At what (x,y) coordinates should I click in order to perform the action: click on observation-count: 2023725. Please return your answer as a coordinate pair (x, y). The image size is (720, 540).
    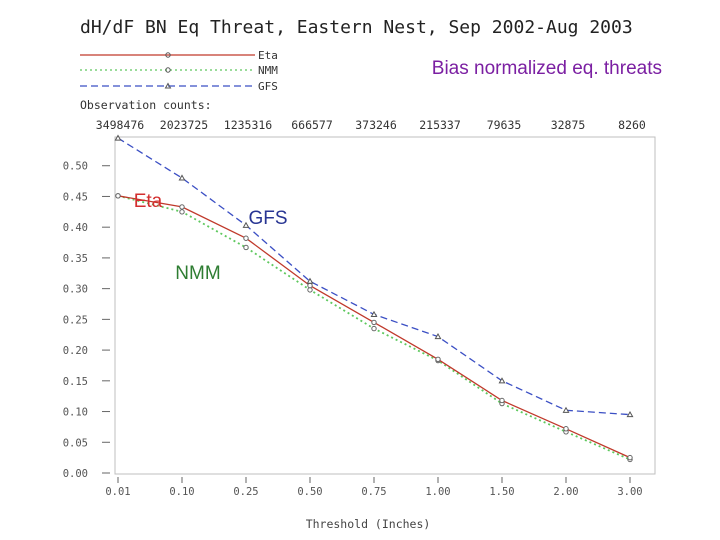
    Looking at the image, I should click on (184, 125).